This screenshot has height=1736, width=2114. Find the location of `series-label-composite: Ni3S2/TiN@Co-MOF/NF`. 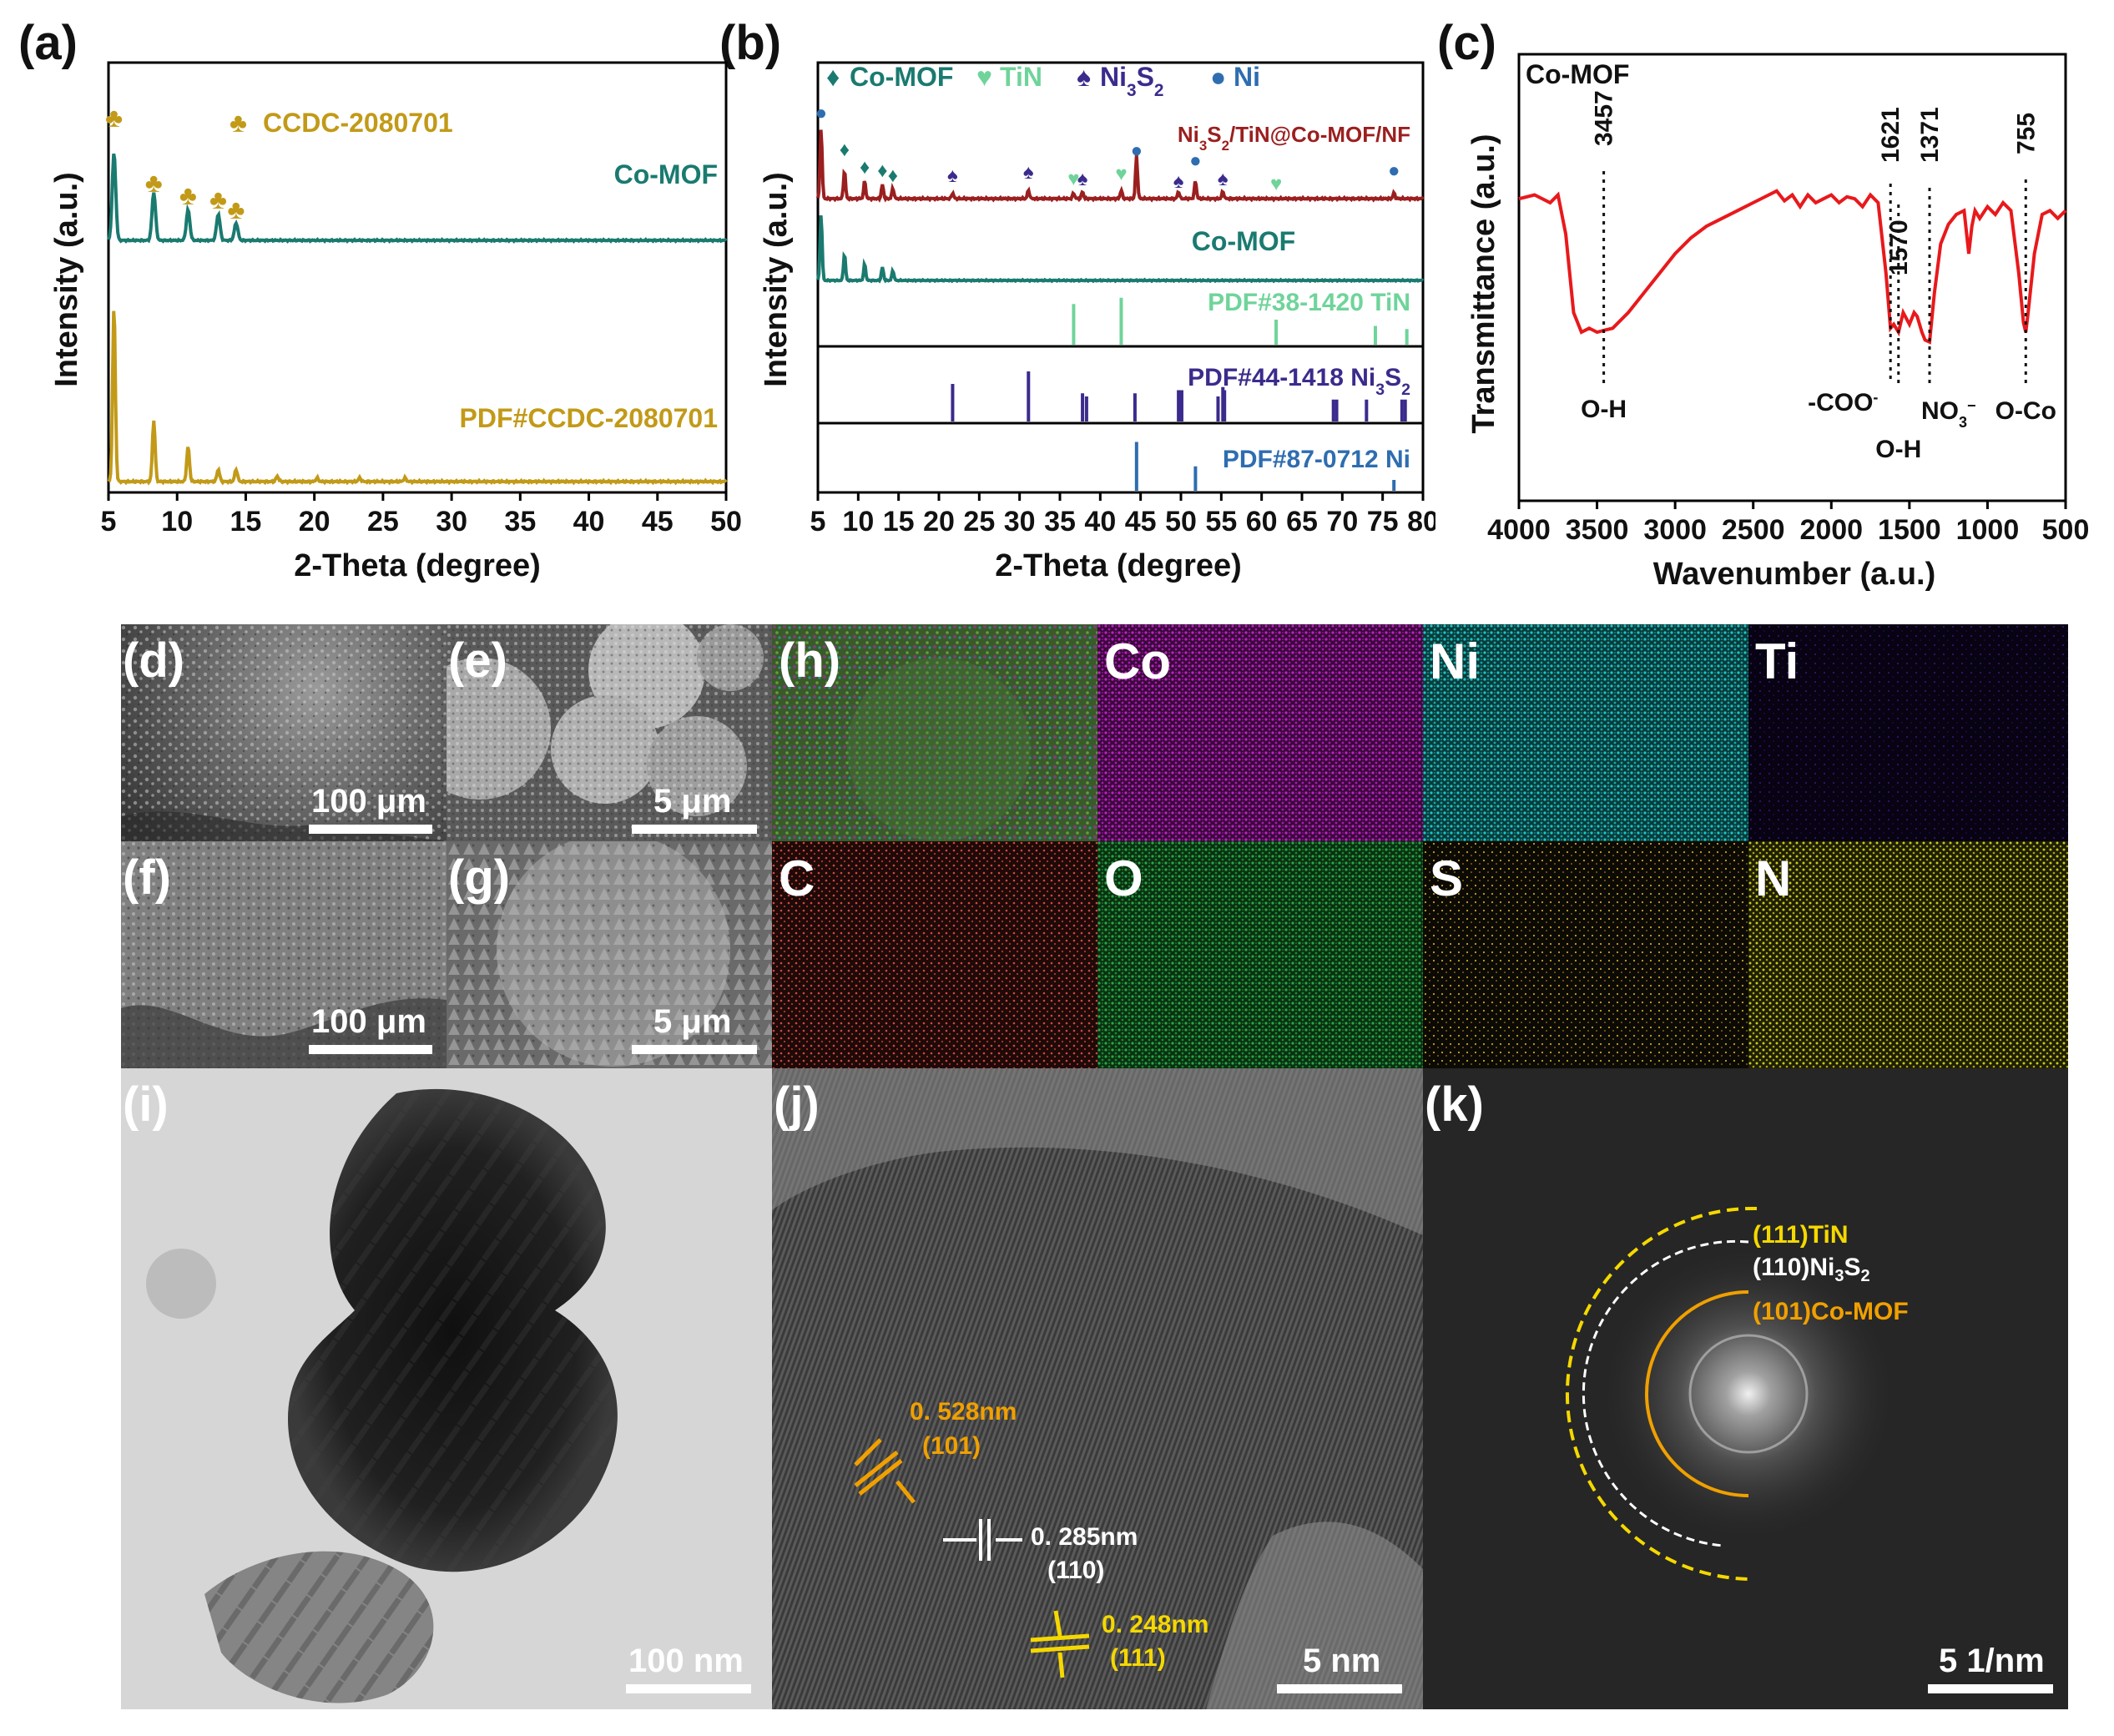

series-label-composite: Ni3S2/TiN@Co-MOF/NF is located at coordinates (1294, 138).